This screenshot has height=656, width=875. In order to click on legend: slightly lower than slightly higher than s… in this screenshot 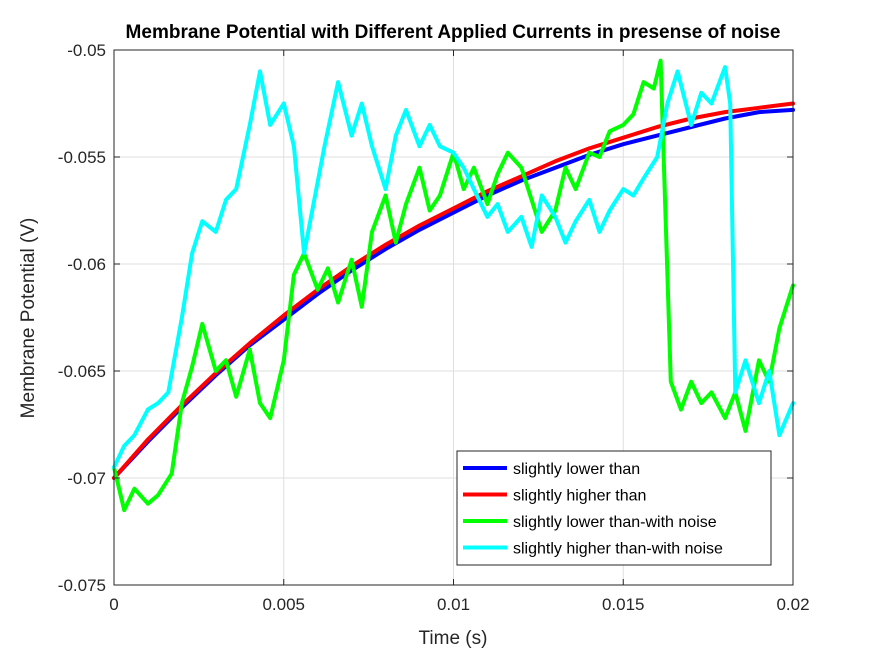, I will do `click(614, 508)`.